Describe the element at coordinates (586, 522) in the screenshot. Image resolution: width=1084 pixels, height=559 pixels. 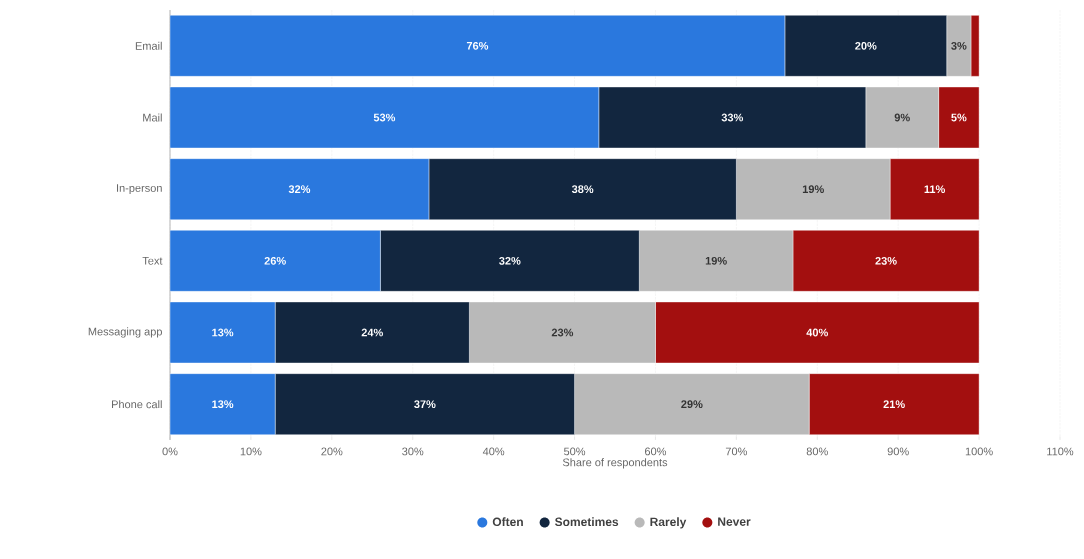
I see `legend-label: Sometimes` at that location.